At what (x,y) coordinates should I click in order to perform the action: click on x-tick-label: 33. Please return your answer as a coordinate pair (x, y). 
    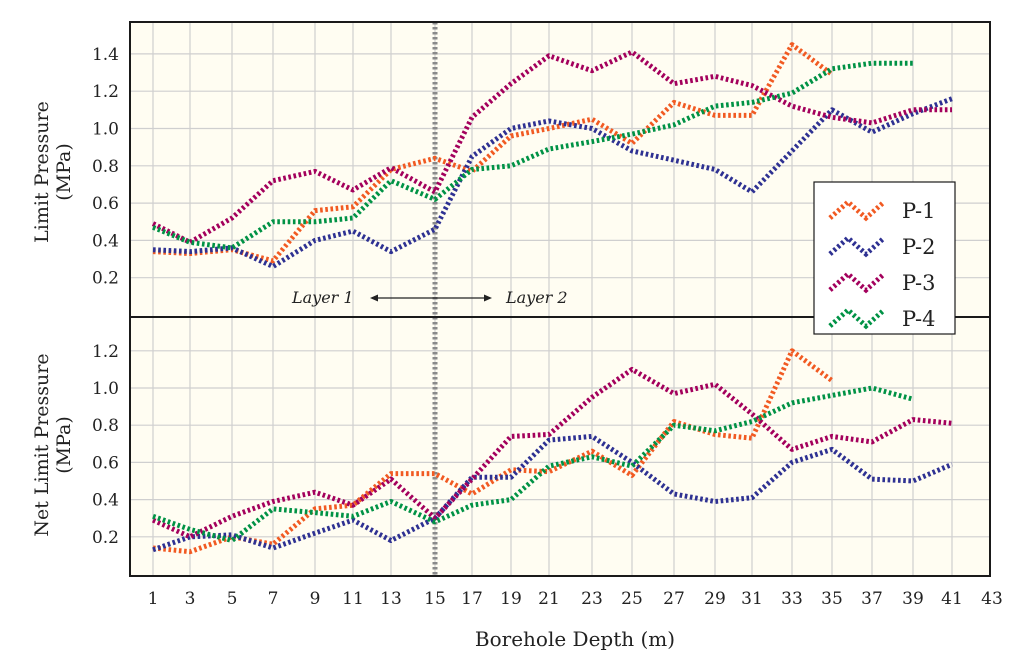
    Looking at the image, I should click on (792, 599).